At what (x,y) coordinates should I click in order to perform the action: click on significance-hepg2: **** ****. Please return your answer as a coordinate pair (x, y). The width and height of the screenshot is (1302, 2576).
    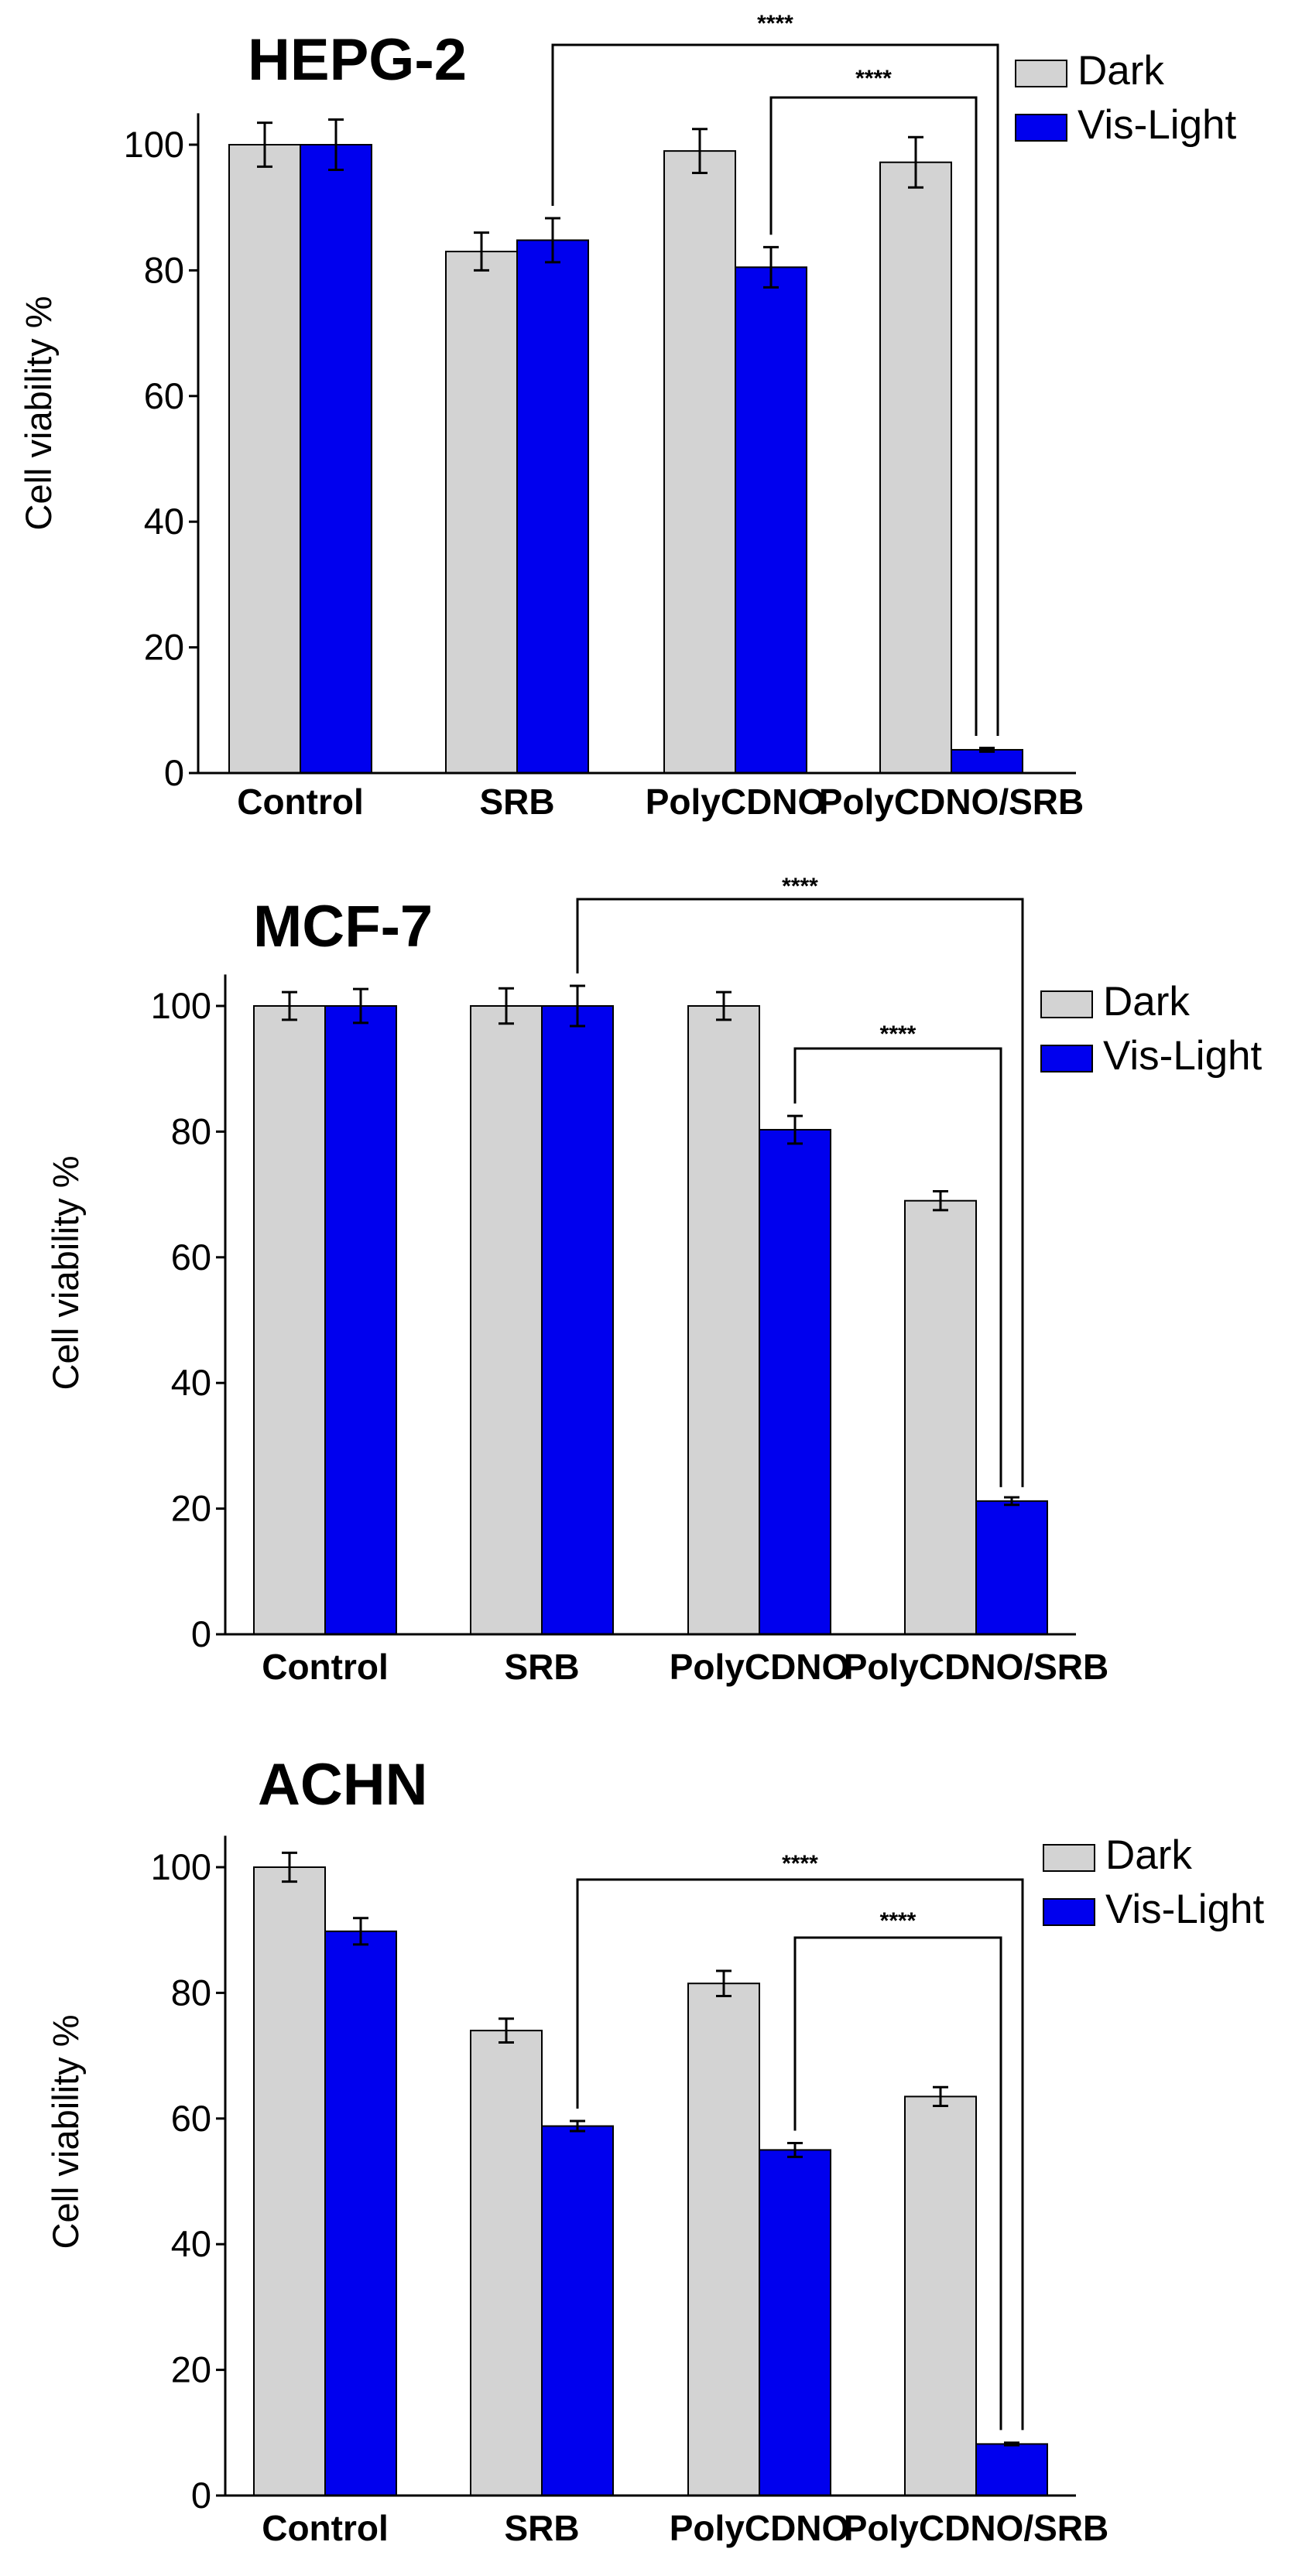
    Looking at the image, I should click on (775, 374).